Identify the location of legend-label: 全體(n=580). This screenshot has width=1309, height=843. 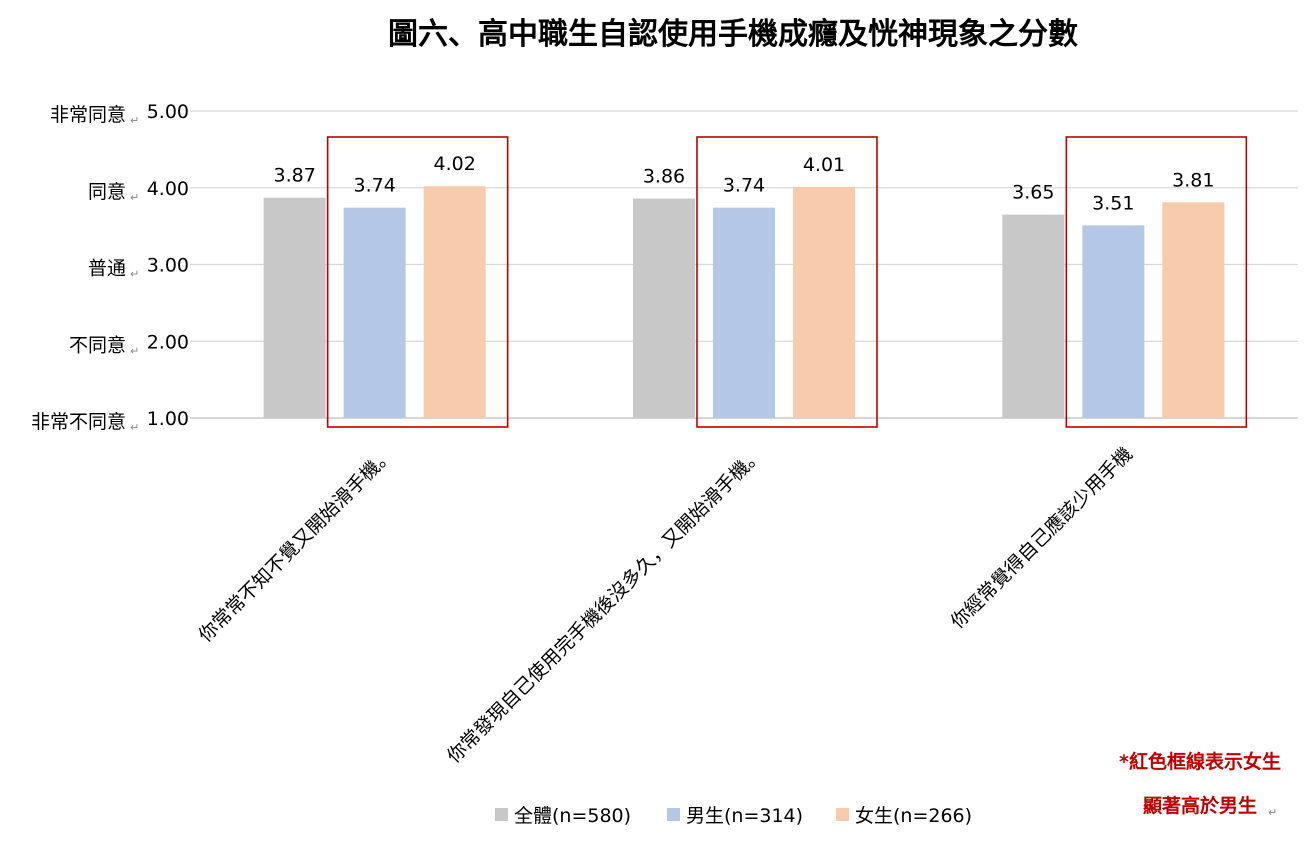
(572, 816).